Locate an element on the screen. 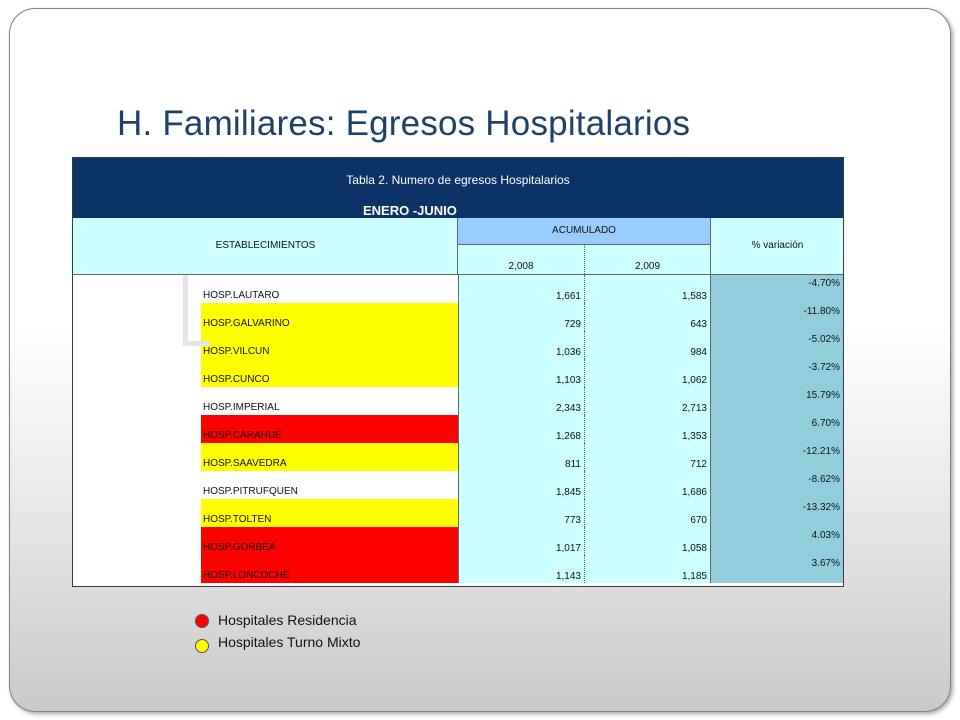  value-2008-cell: 1,036 is located at coordinates (521, 345).